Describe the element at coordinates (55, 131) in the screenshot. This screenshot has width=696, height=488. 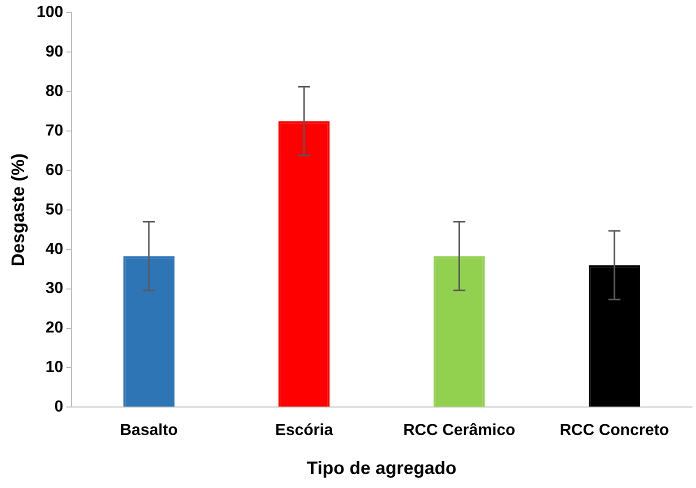
I see `y-tick-label: 70` at that location.